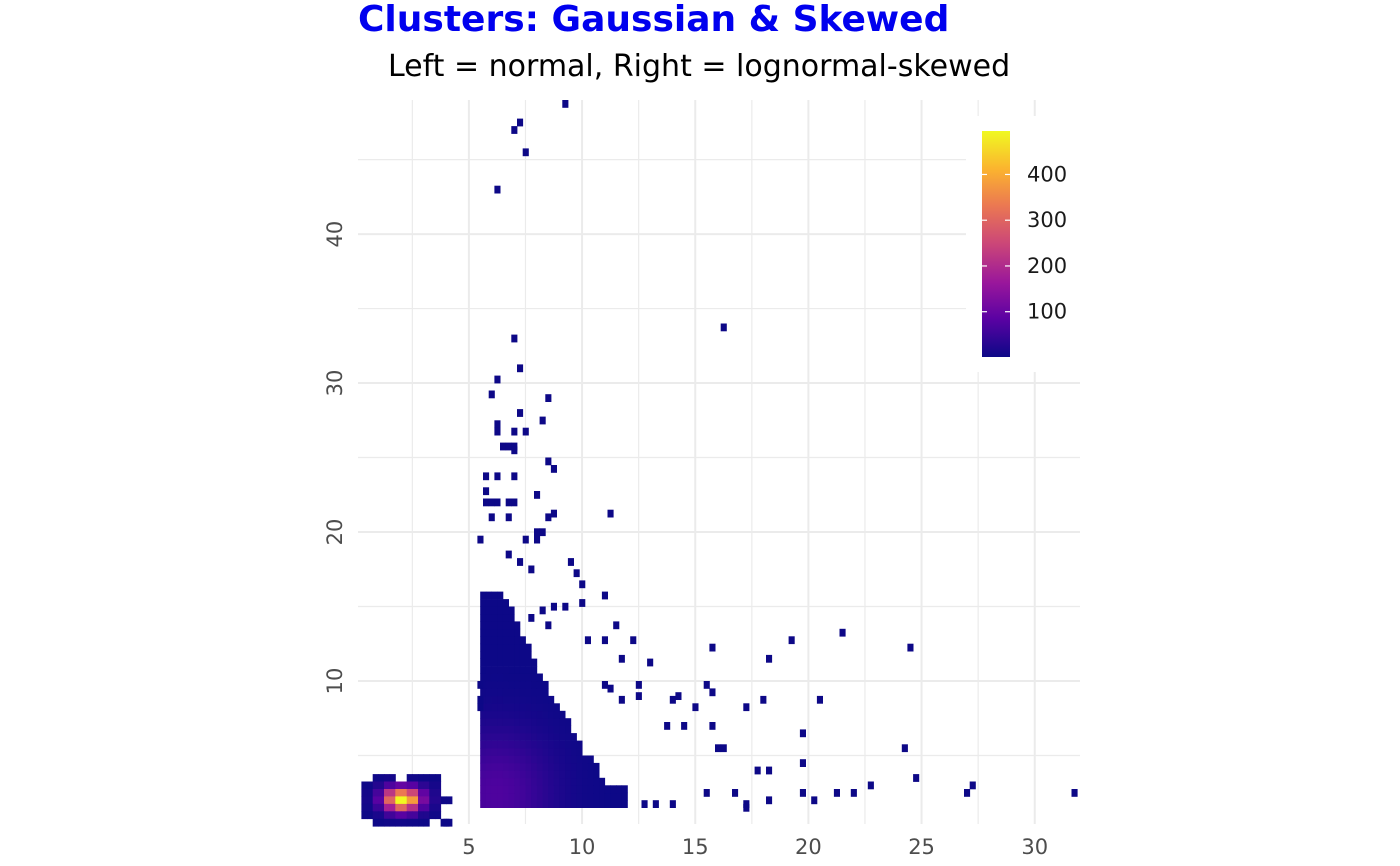 Image resolution: width=1400 pixels, height=866 pixels. Describe the element at coordinates (335, 532) in the screenshot. I see `y-tick-label: 20` at that location.